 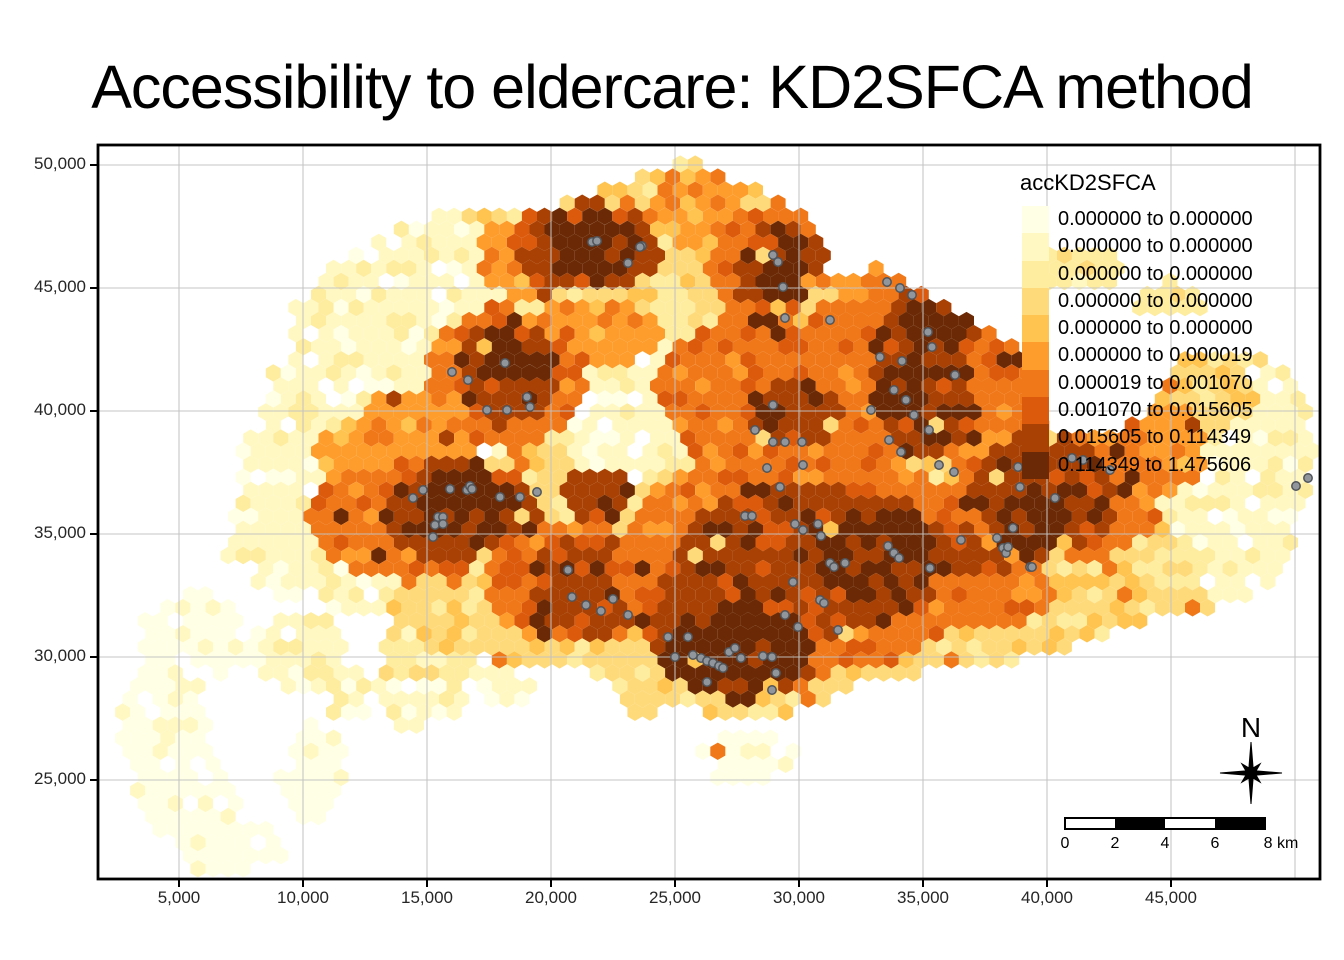 What do you see at coordinates (1155, 437) in the screenshot?
I see `legend-item-label: 0.015605 to 0.114349` at bounding box center [1155, 437].